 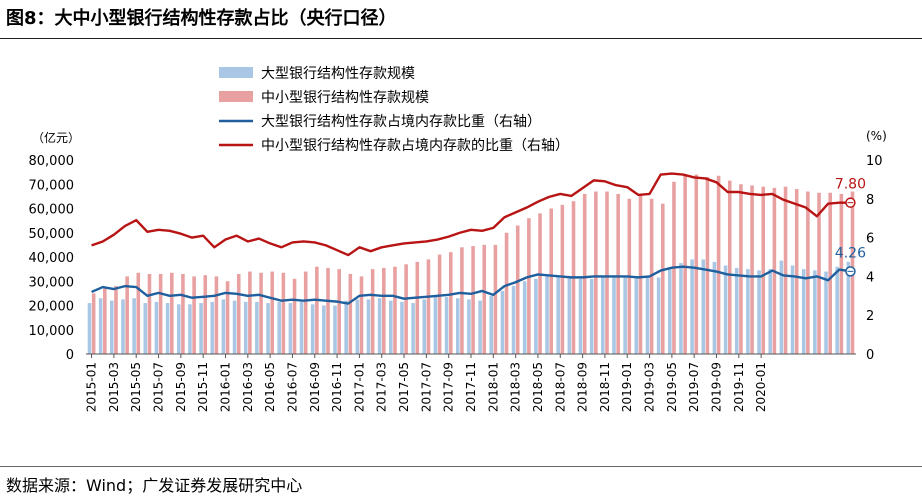 I want to click on x-tick-label: 2019-05, so click(x=672, y=387).